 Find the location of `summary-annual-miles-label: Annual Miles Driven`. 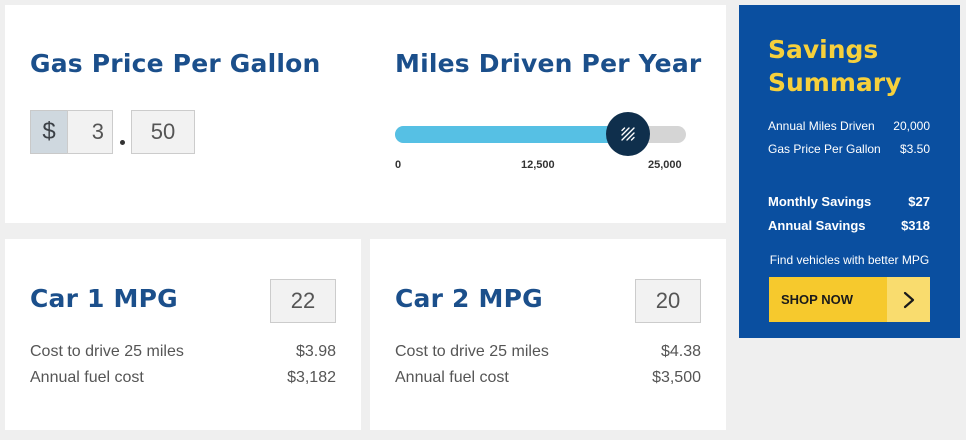

summary-annual-miles-label: Annual Miles Driven is located at coordinates (821, 126).